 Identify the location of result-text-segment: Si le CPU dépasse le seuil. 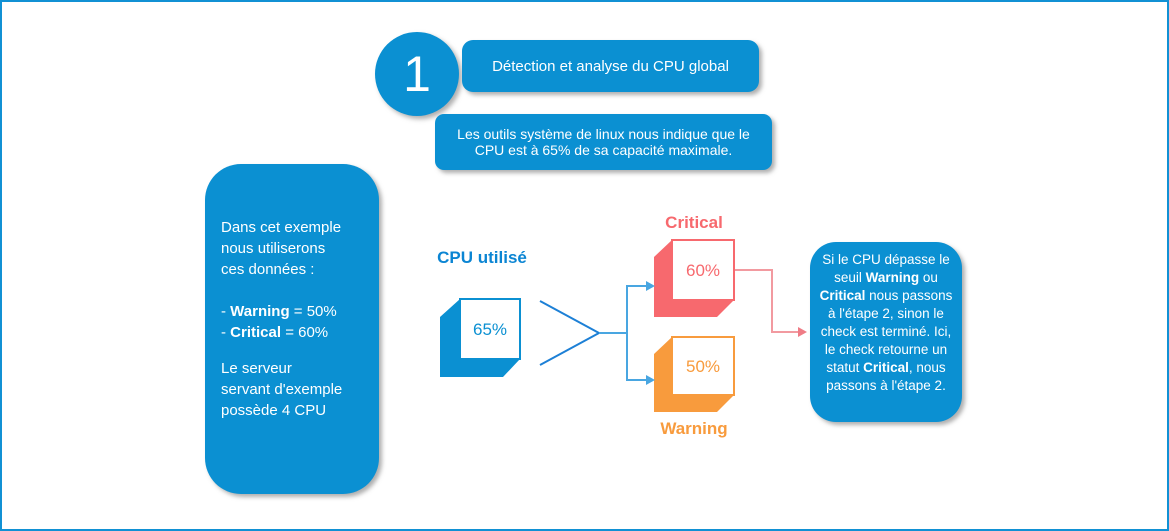
(886, 268).